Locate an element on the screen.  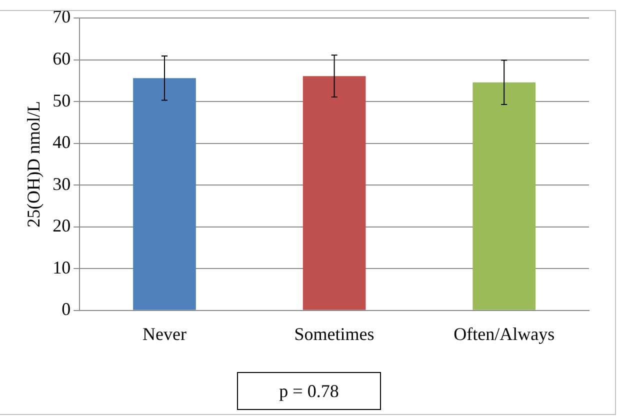
y-tick-label: 0 is located at coordinates (66, 309).